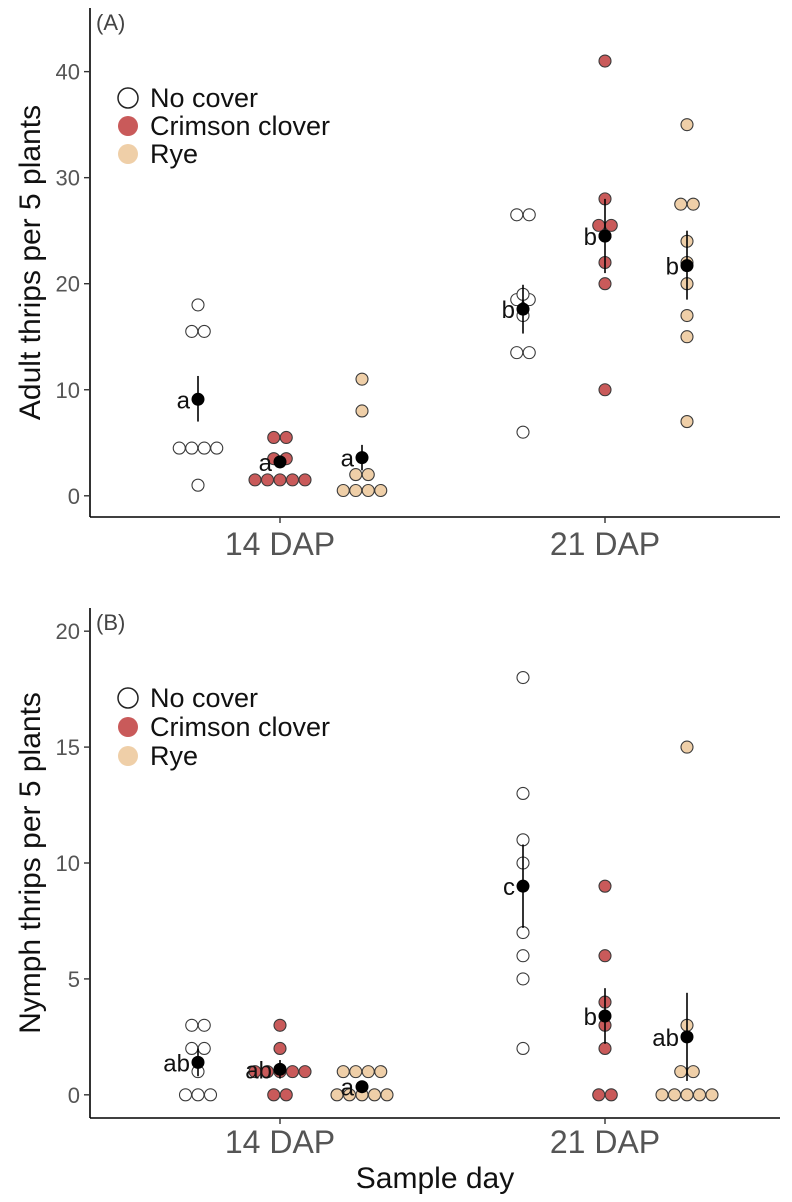 This screenshot has height=1202, width=792. I want to click on panel-b-category-label-21-dap: 21 DAP, so click(605, 1142).